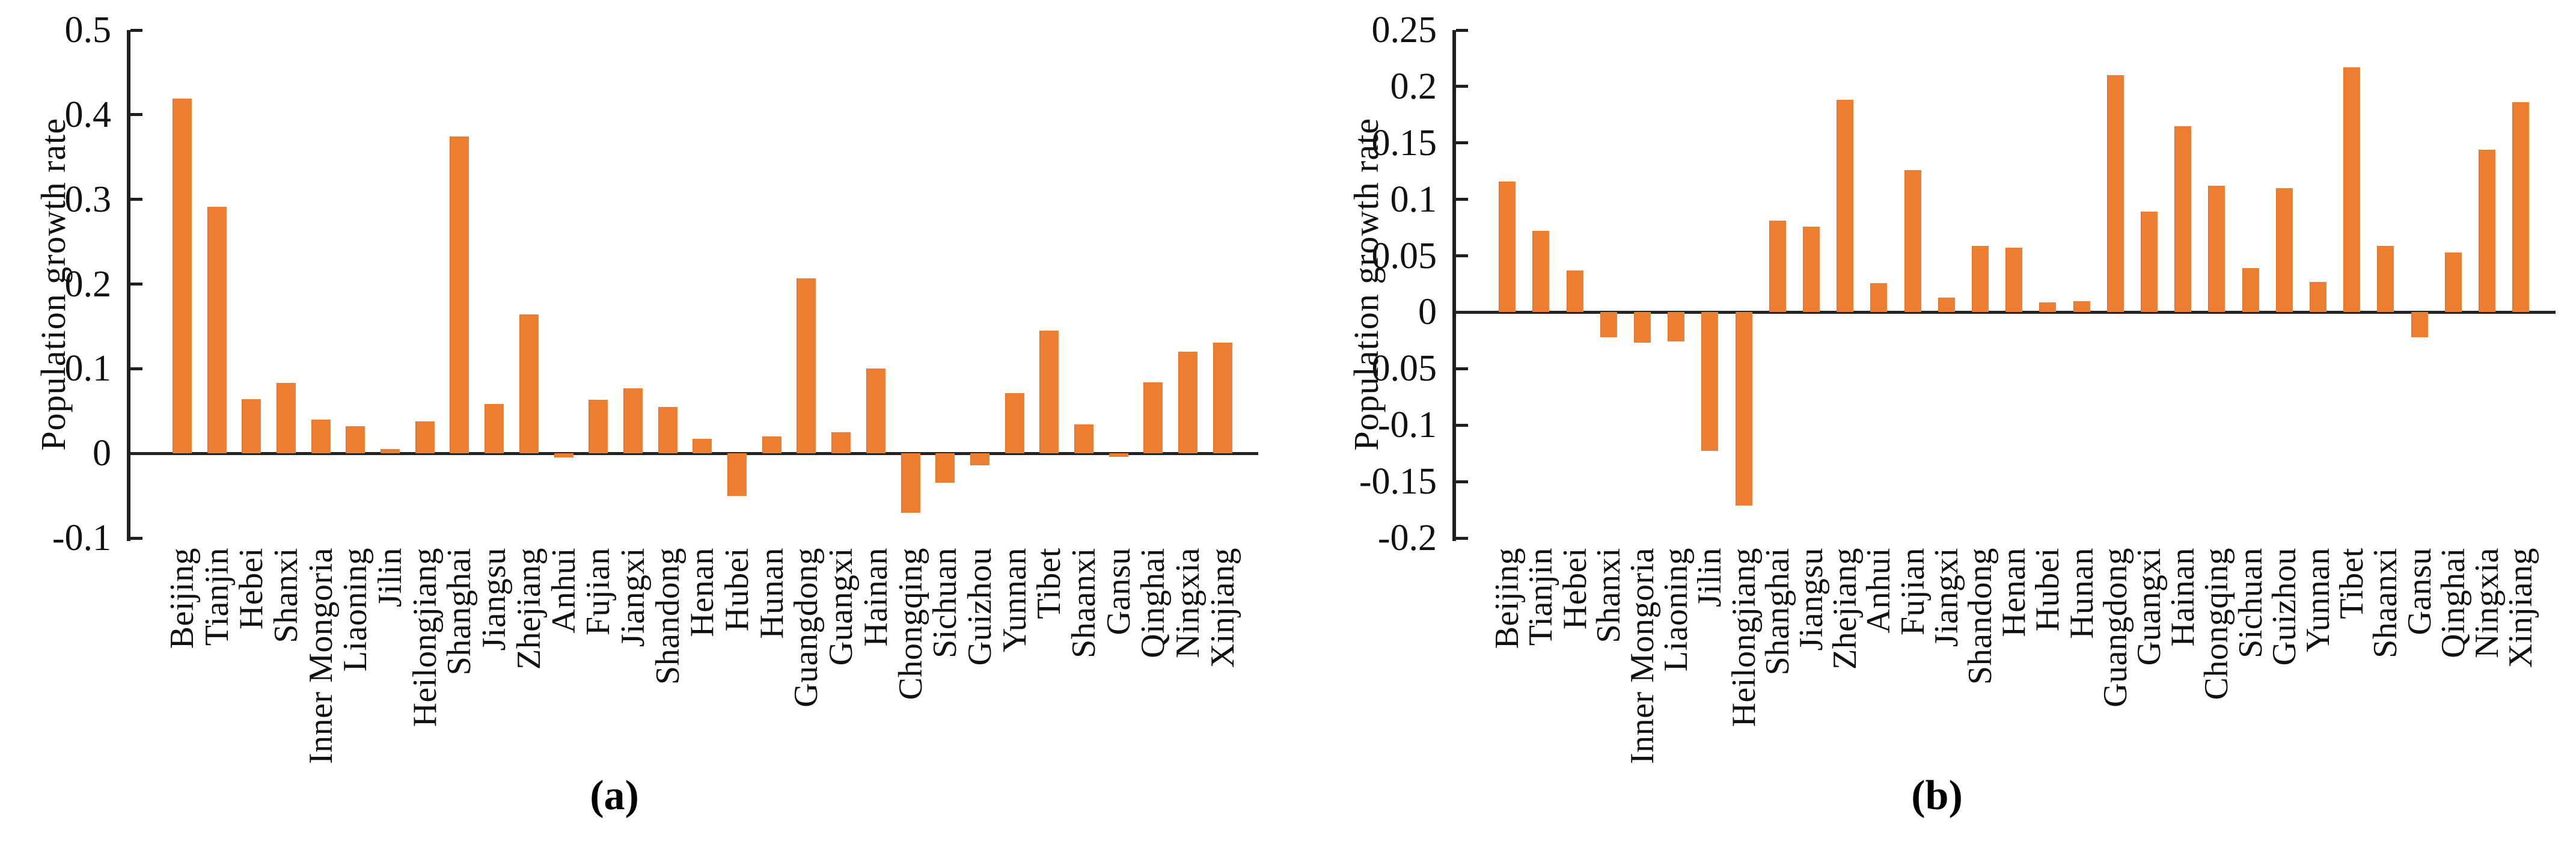 The image size is (2576, 841). Describe the element at coordinates (737, 590) in the screenshot. I see `x-tick-label: Hubei` at that location.